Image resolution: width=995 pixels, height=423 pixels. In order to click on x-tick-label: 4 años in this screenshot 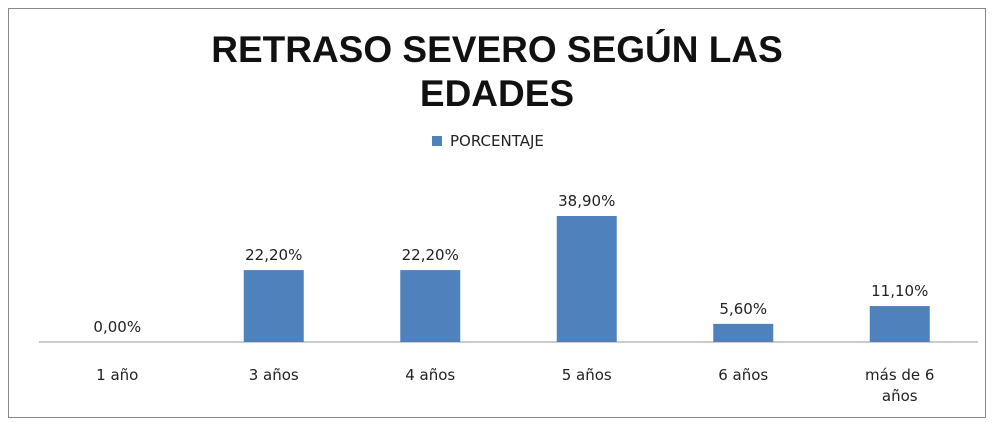, I will do `click(430, 375)`.